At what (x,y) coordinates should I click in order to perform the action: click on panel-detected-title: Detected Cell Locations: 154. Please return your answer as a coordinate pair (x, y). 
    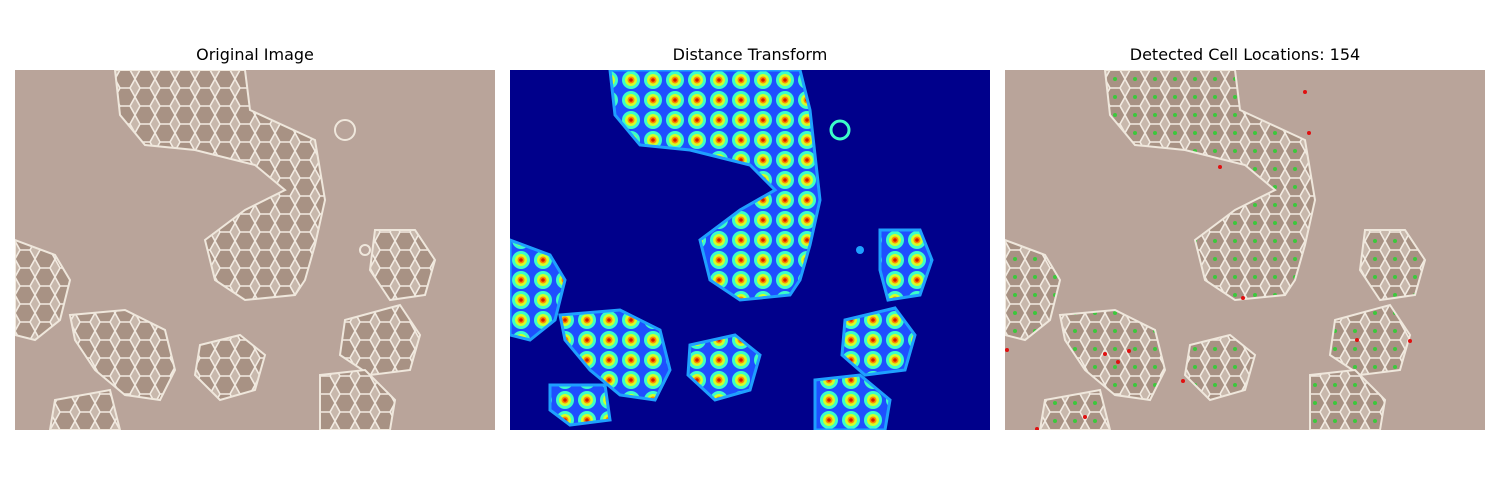
    Looking at the image, I should click on (1245, 54).